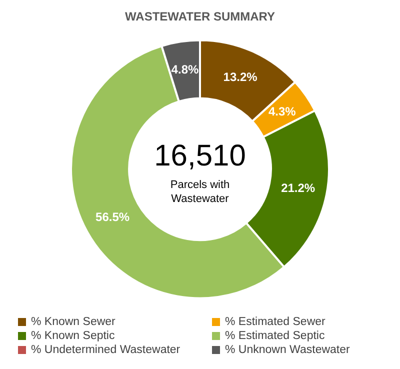  What do you see at coordinates (275, 336) in the screenshot?
I see `legend-label: % Estimated Septic` at bounding box center [275, 336].